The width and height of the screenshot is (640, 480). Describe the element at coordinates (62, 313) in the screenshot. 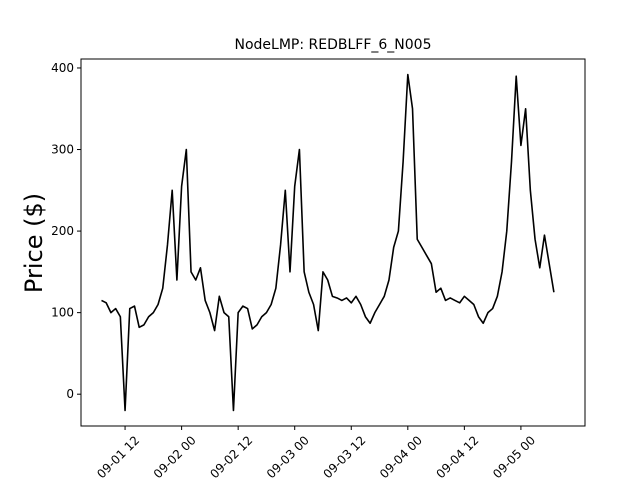

I see `y-tick-label: 100` at that location.